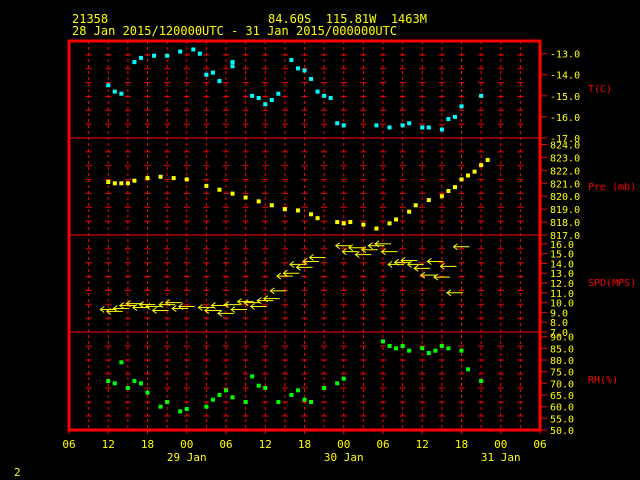  What do you see at coordinates (17, 472) in the screenshot?
I see `page-number: 2` at bounding box center [17, 472].